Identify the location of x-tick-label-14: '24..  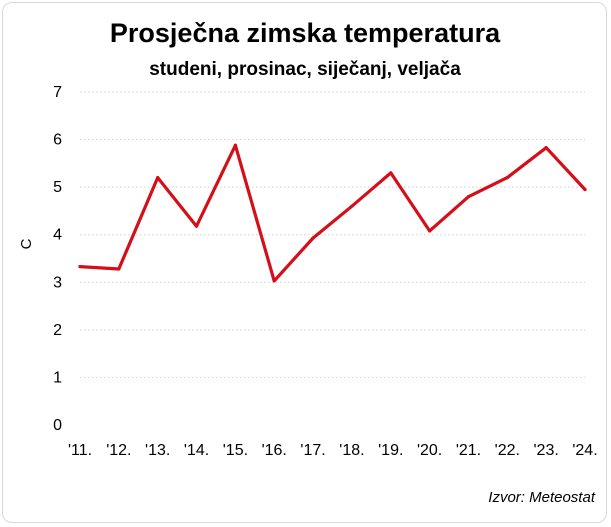
(584, 450).